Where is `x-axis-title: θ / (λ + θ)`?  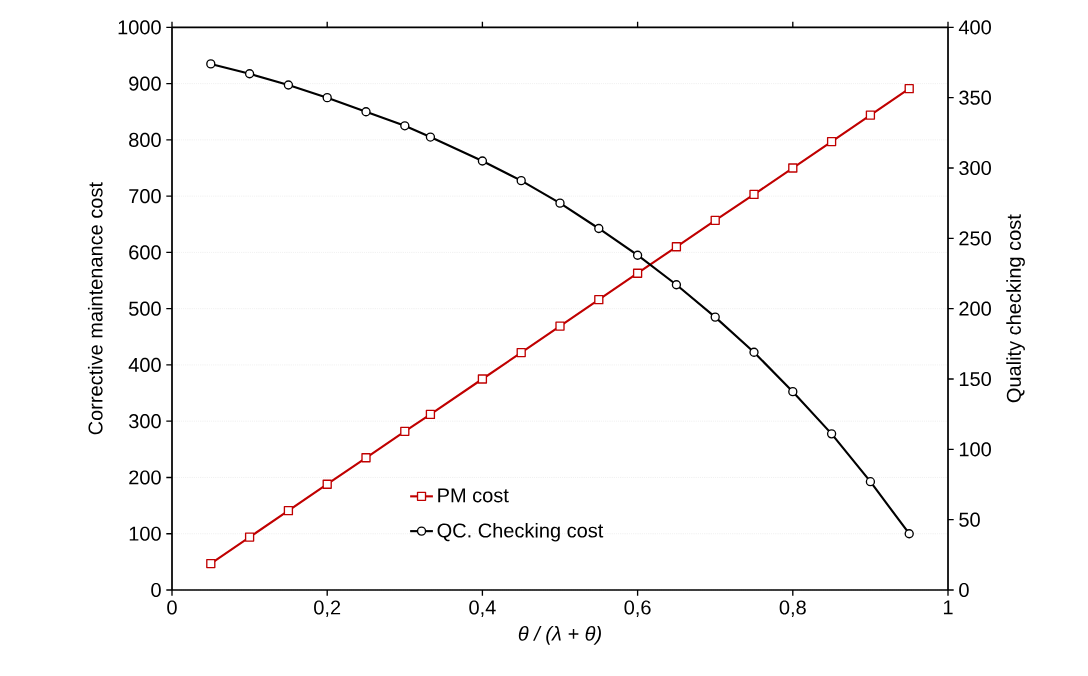
x-axis-title: θ / (λ + θ) is located at coordinates (559, 635).